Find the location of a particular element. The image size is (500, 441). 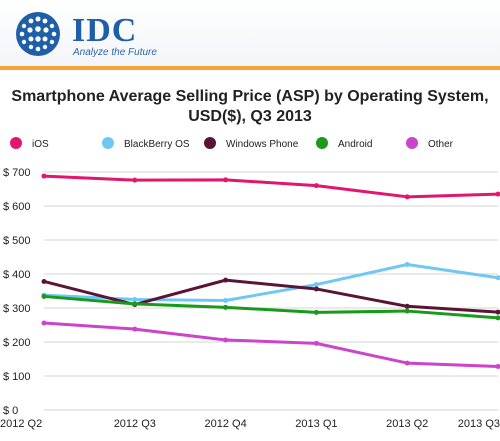

x-tick-label-3: 2013 Q1 is located at coordinates (316, 424).